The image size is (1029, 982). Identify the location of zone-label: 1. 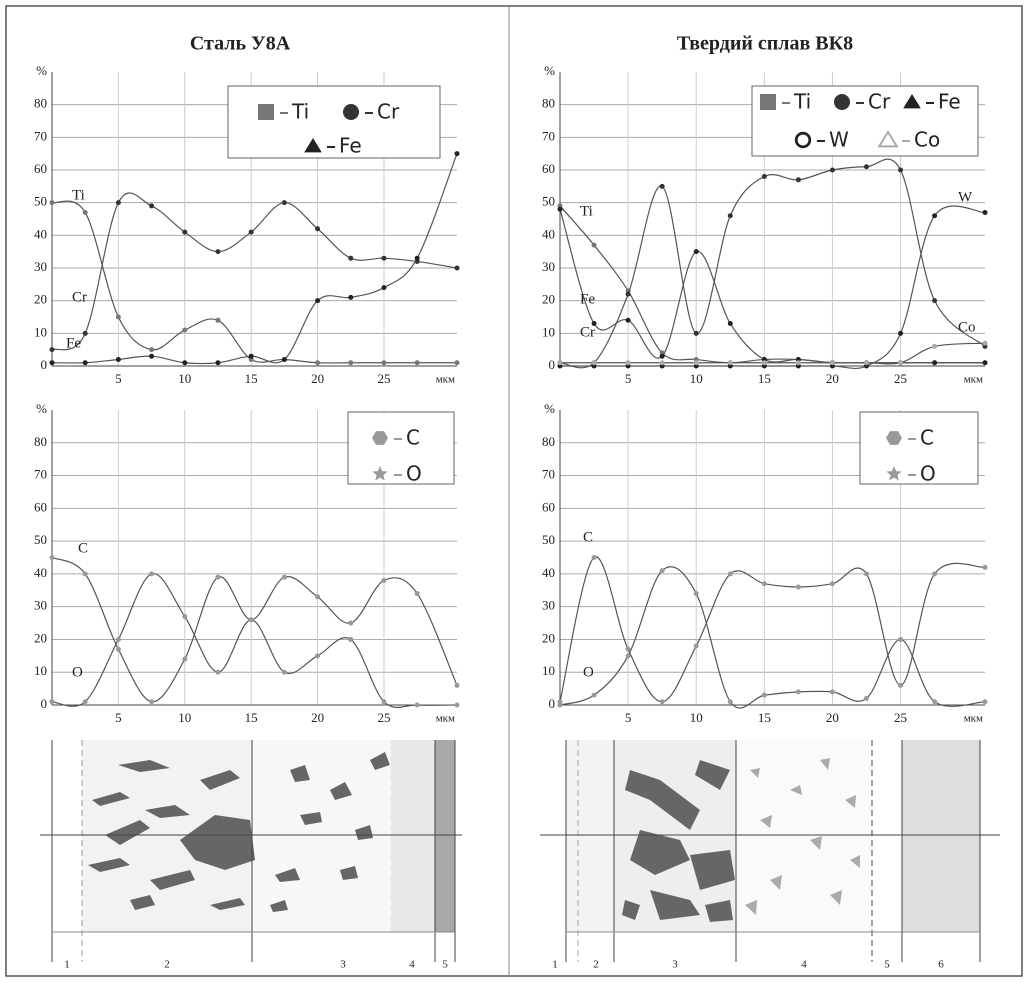
(67, 965).